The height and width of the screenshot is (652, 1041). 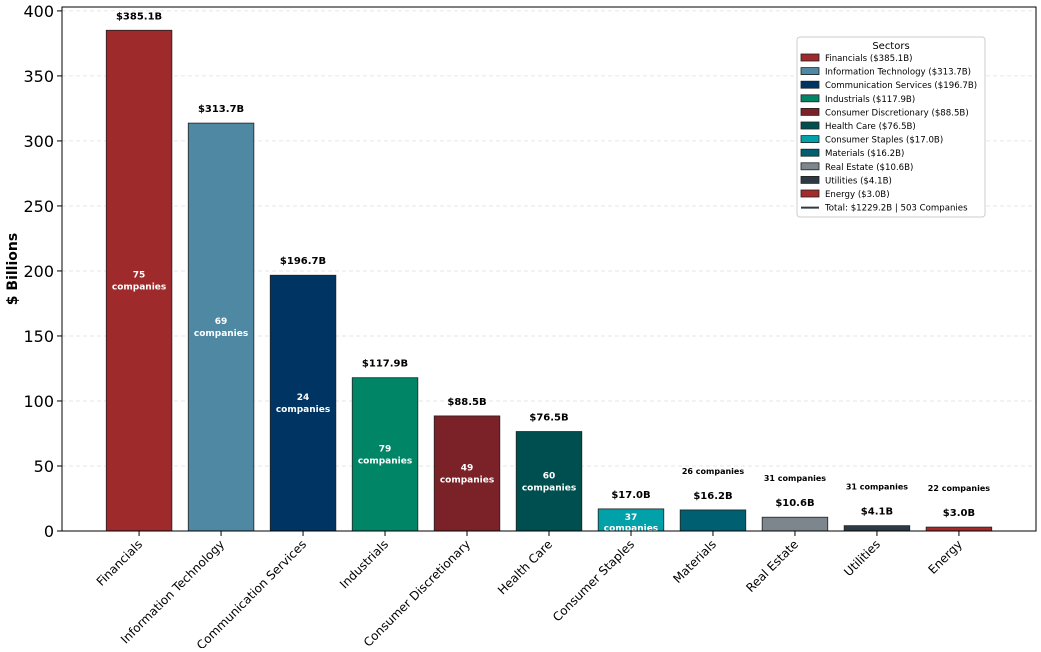 I want to click on company-count: 49, so click(x=467, y=468).